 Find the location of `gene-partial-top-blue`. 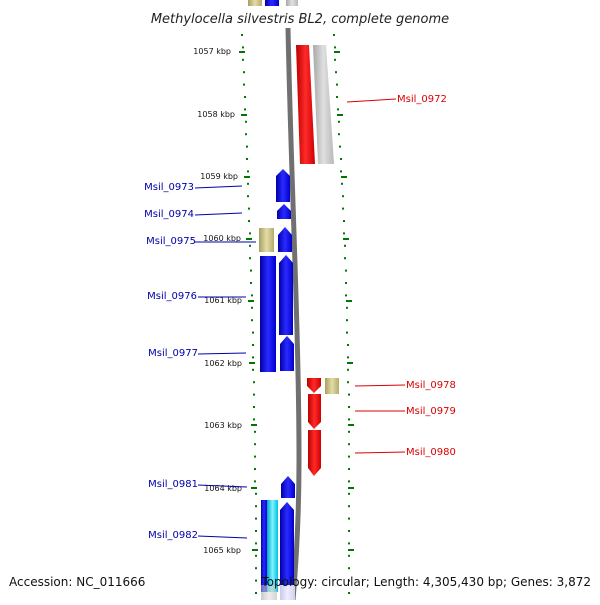

gene-partial-top-blue is located at coordinates (272, 3).